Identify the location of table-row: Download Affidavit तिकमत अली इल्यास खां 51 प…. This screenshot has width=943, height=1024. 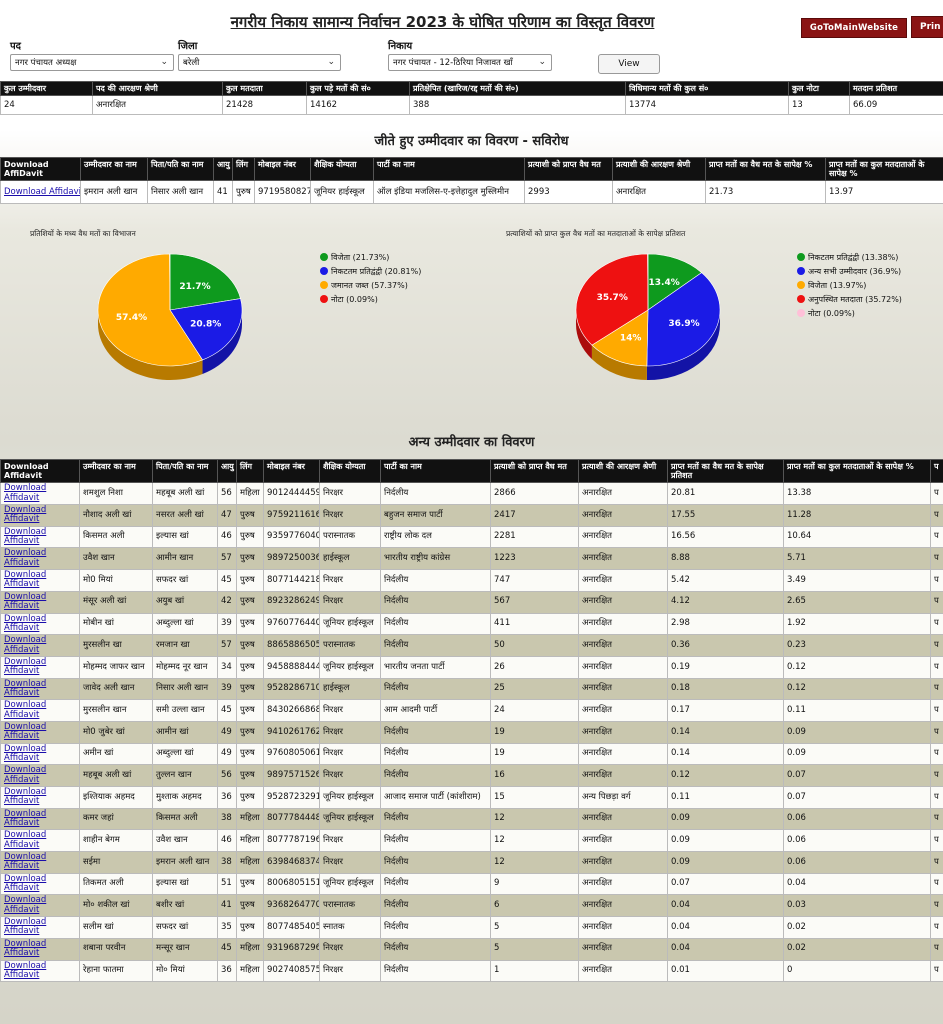
(471, 884).